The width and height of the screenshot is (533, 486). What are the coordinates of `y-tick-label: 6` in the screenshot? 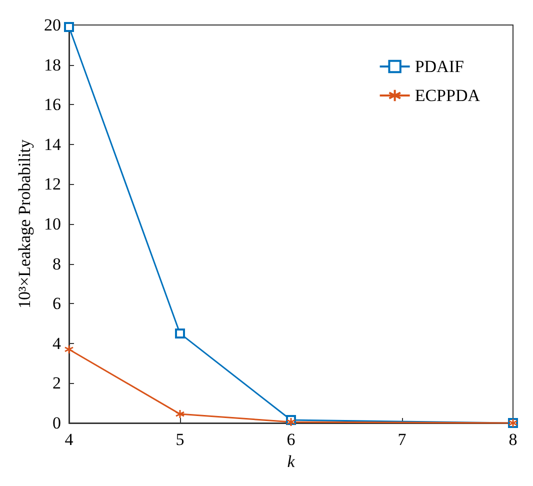 It's located at (56, 304).